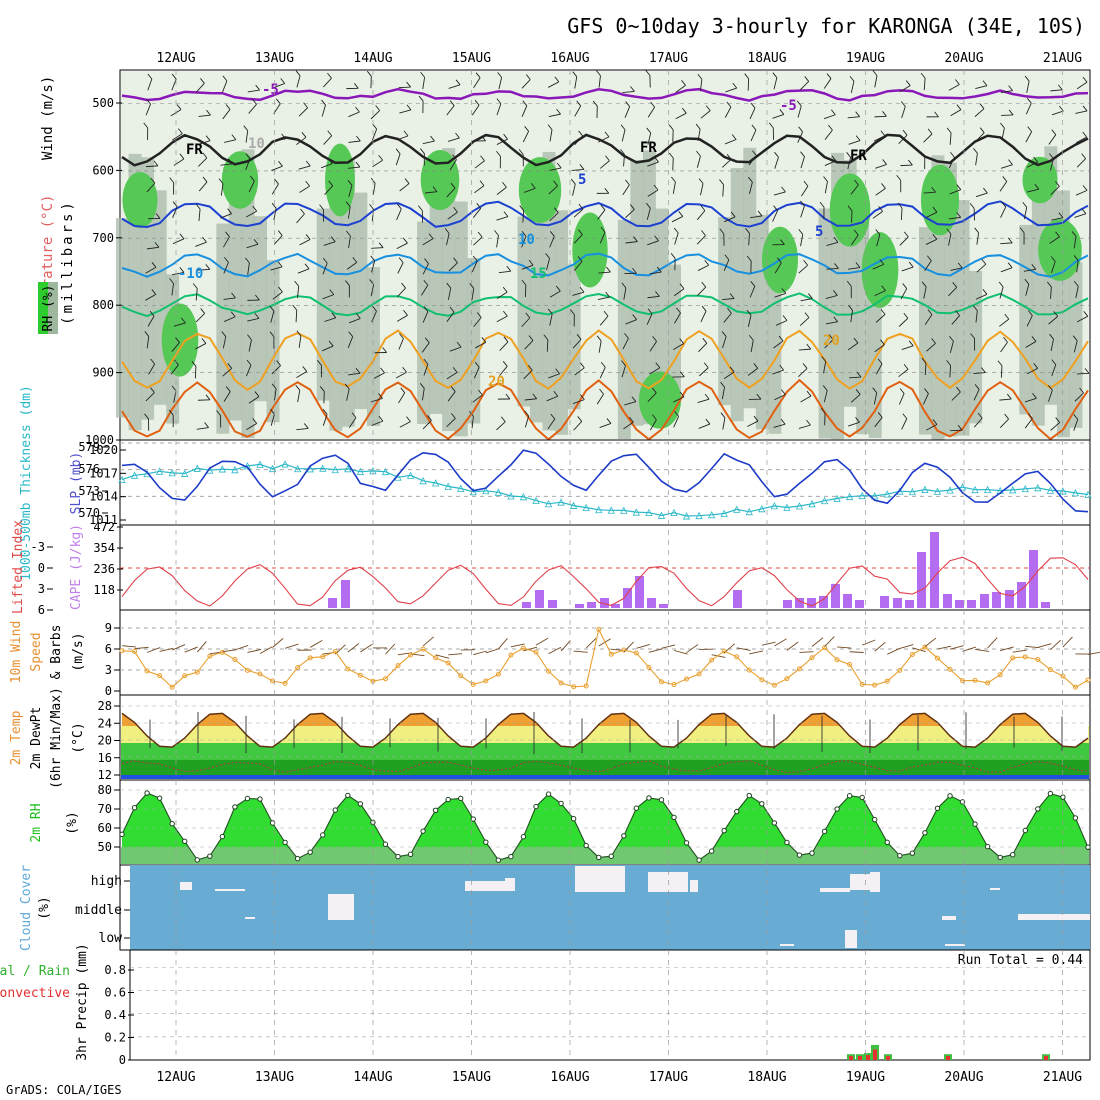  I want to click on thickness-label: 1000-500mb Thickness (dm), so click(26, 483).